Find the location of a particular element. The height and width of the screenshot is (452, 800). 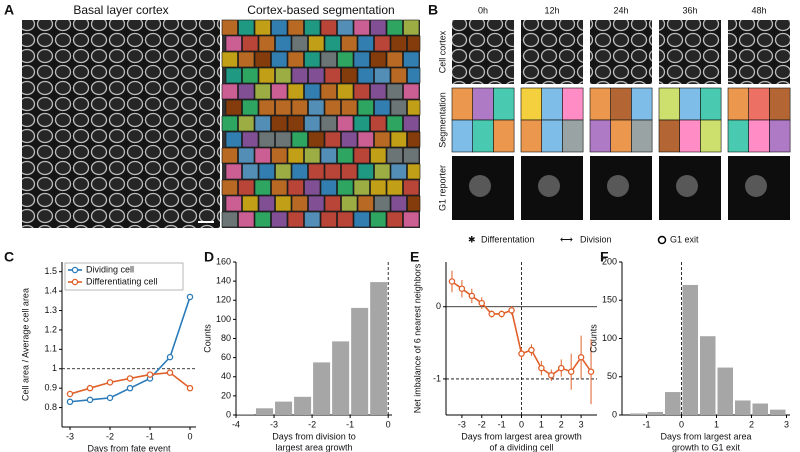

panel-label: E is located at coordinates (414, 257).